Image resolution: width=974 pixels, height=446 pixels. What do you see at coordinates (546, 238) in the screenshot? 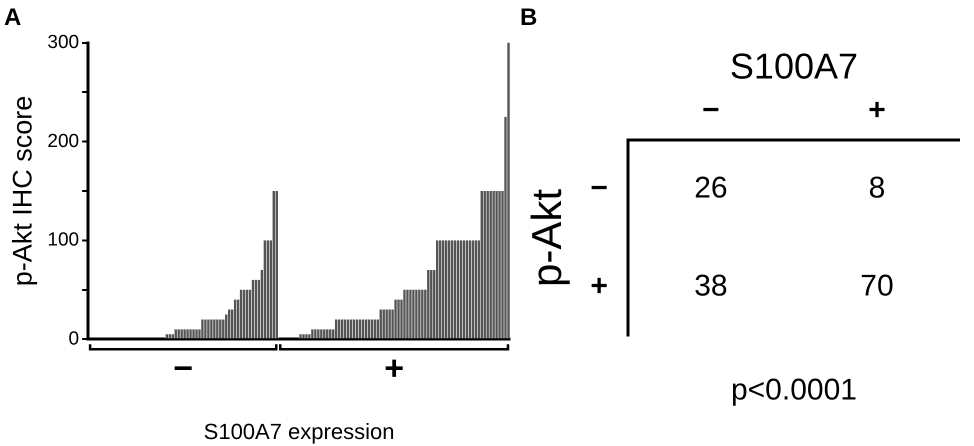
I see `y-axis-title: p-Akt` at bounding box center [546, 238].